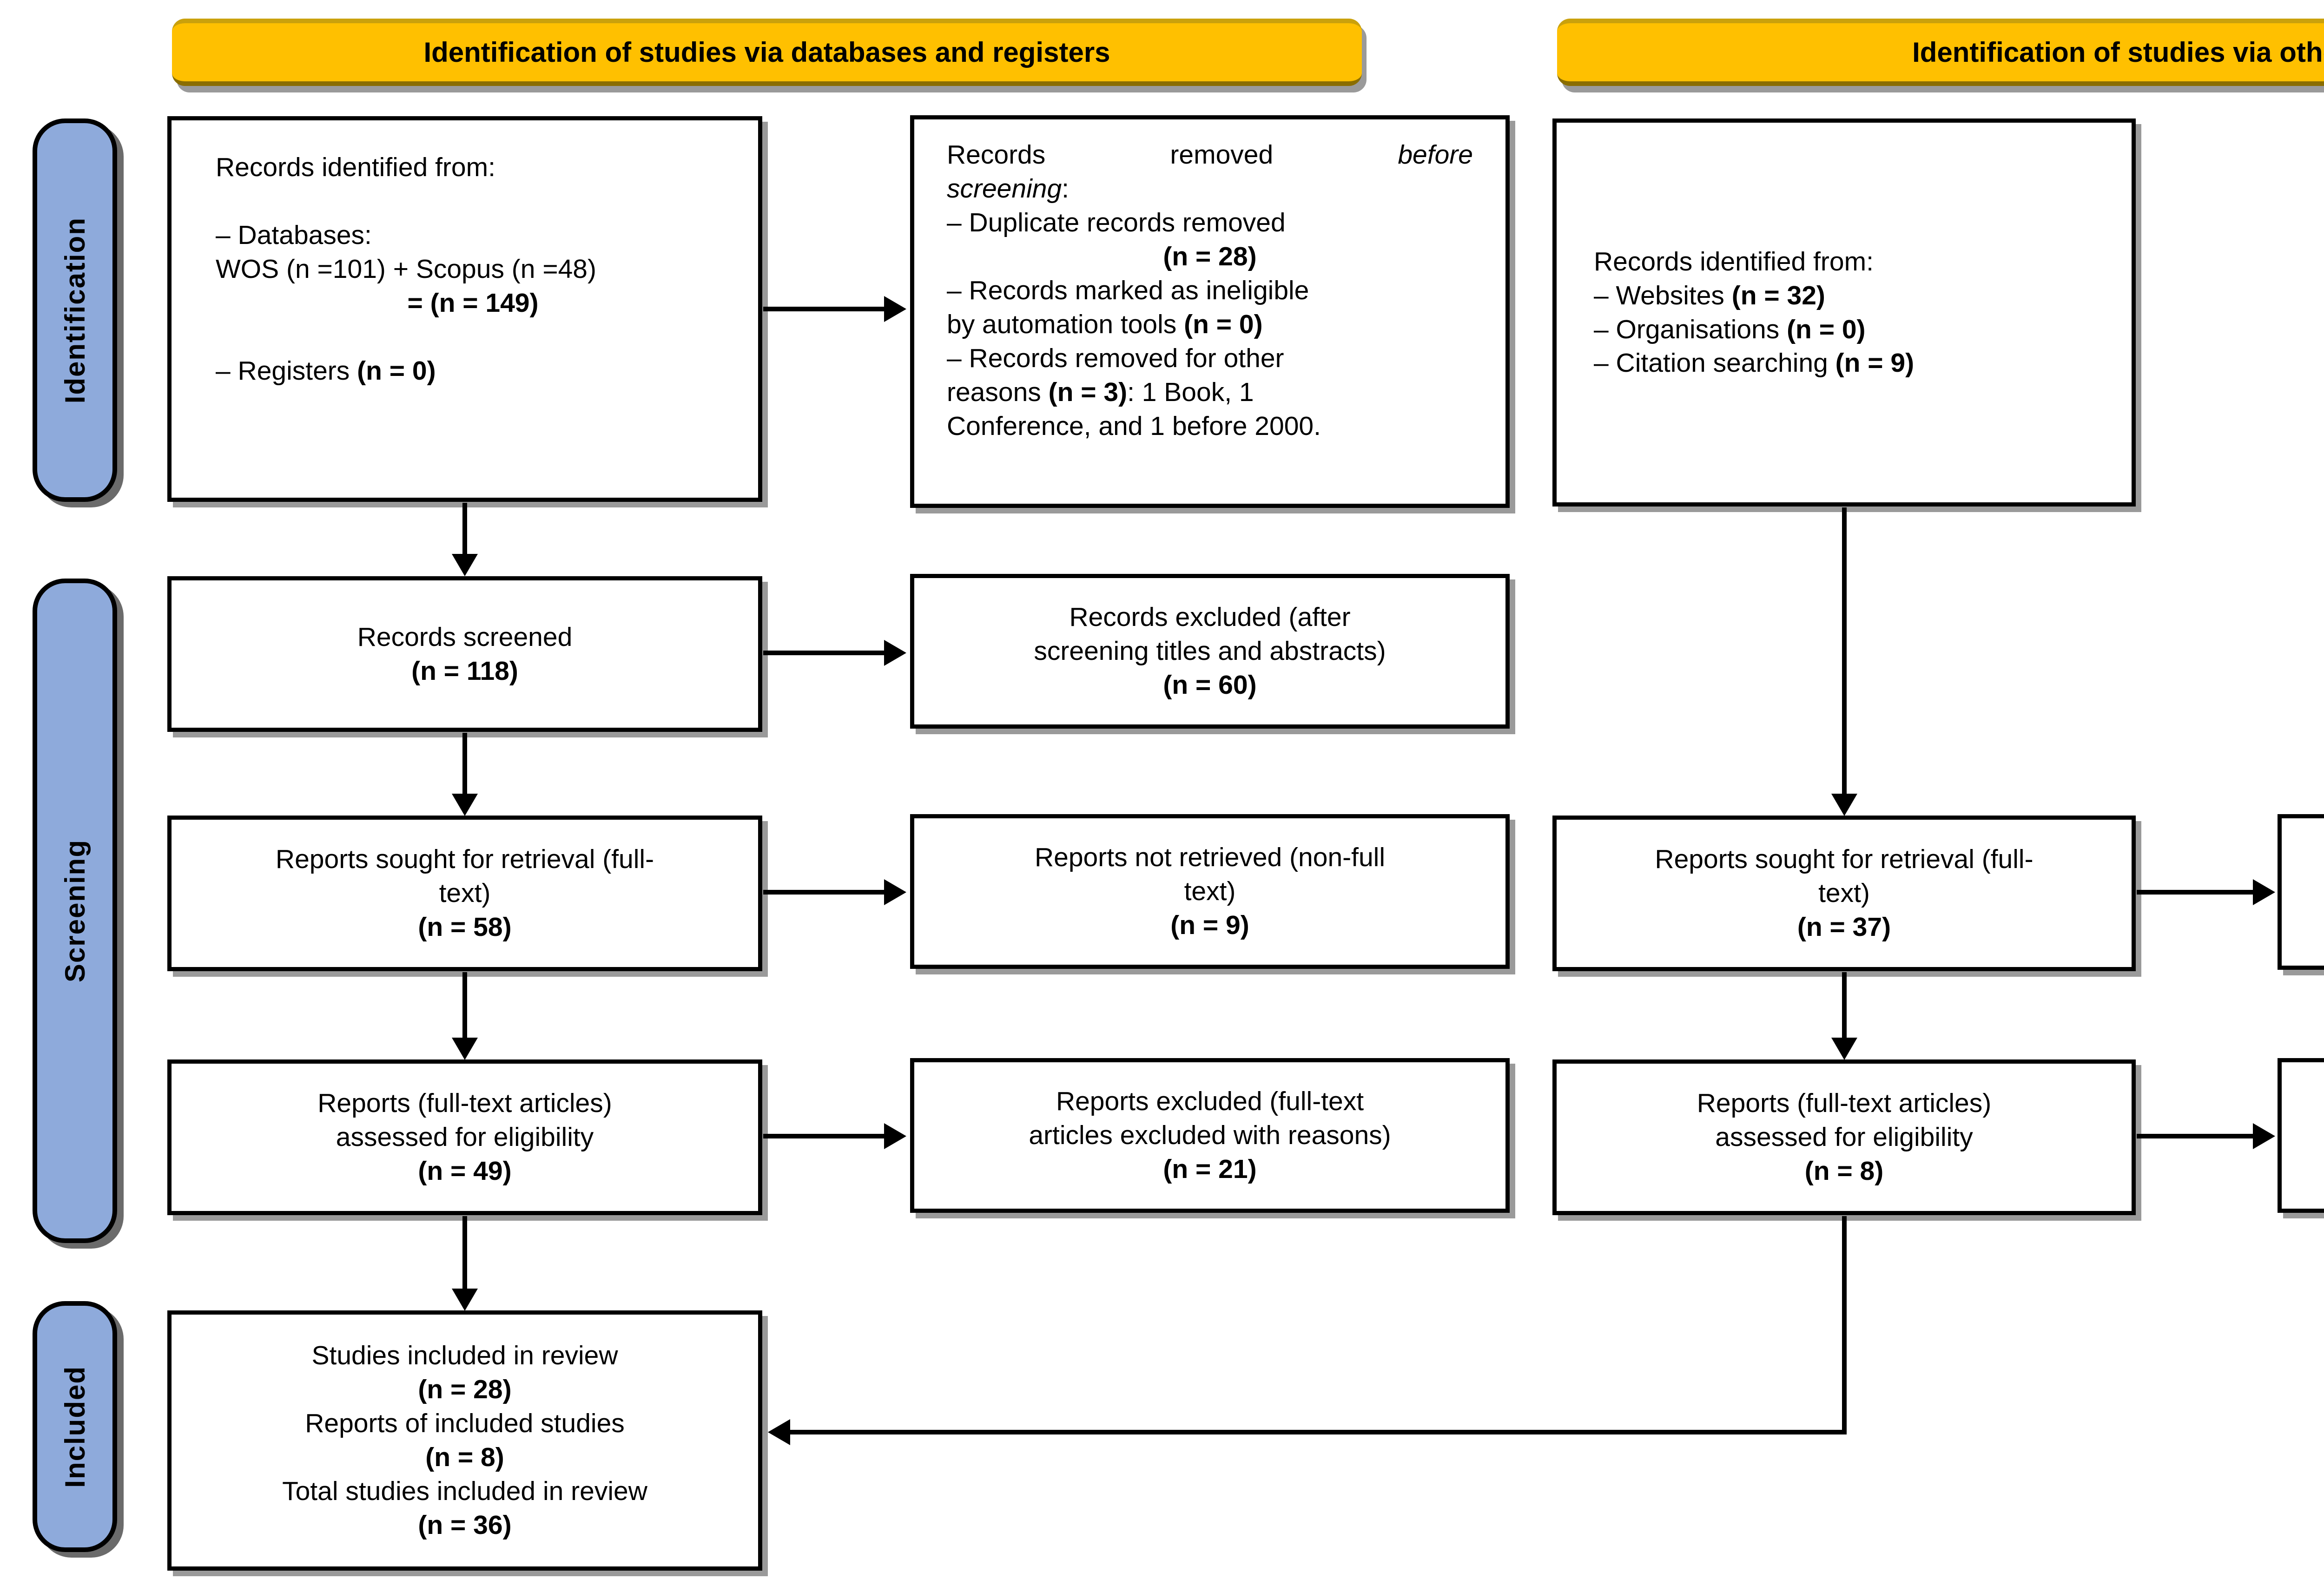  What do you see at coordinates (823, 309) in the screenshot?
I see `arrow-identified-to-removed-line` at bounding box center [823, 309].